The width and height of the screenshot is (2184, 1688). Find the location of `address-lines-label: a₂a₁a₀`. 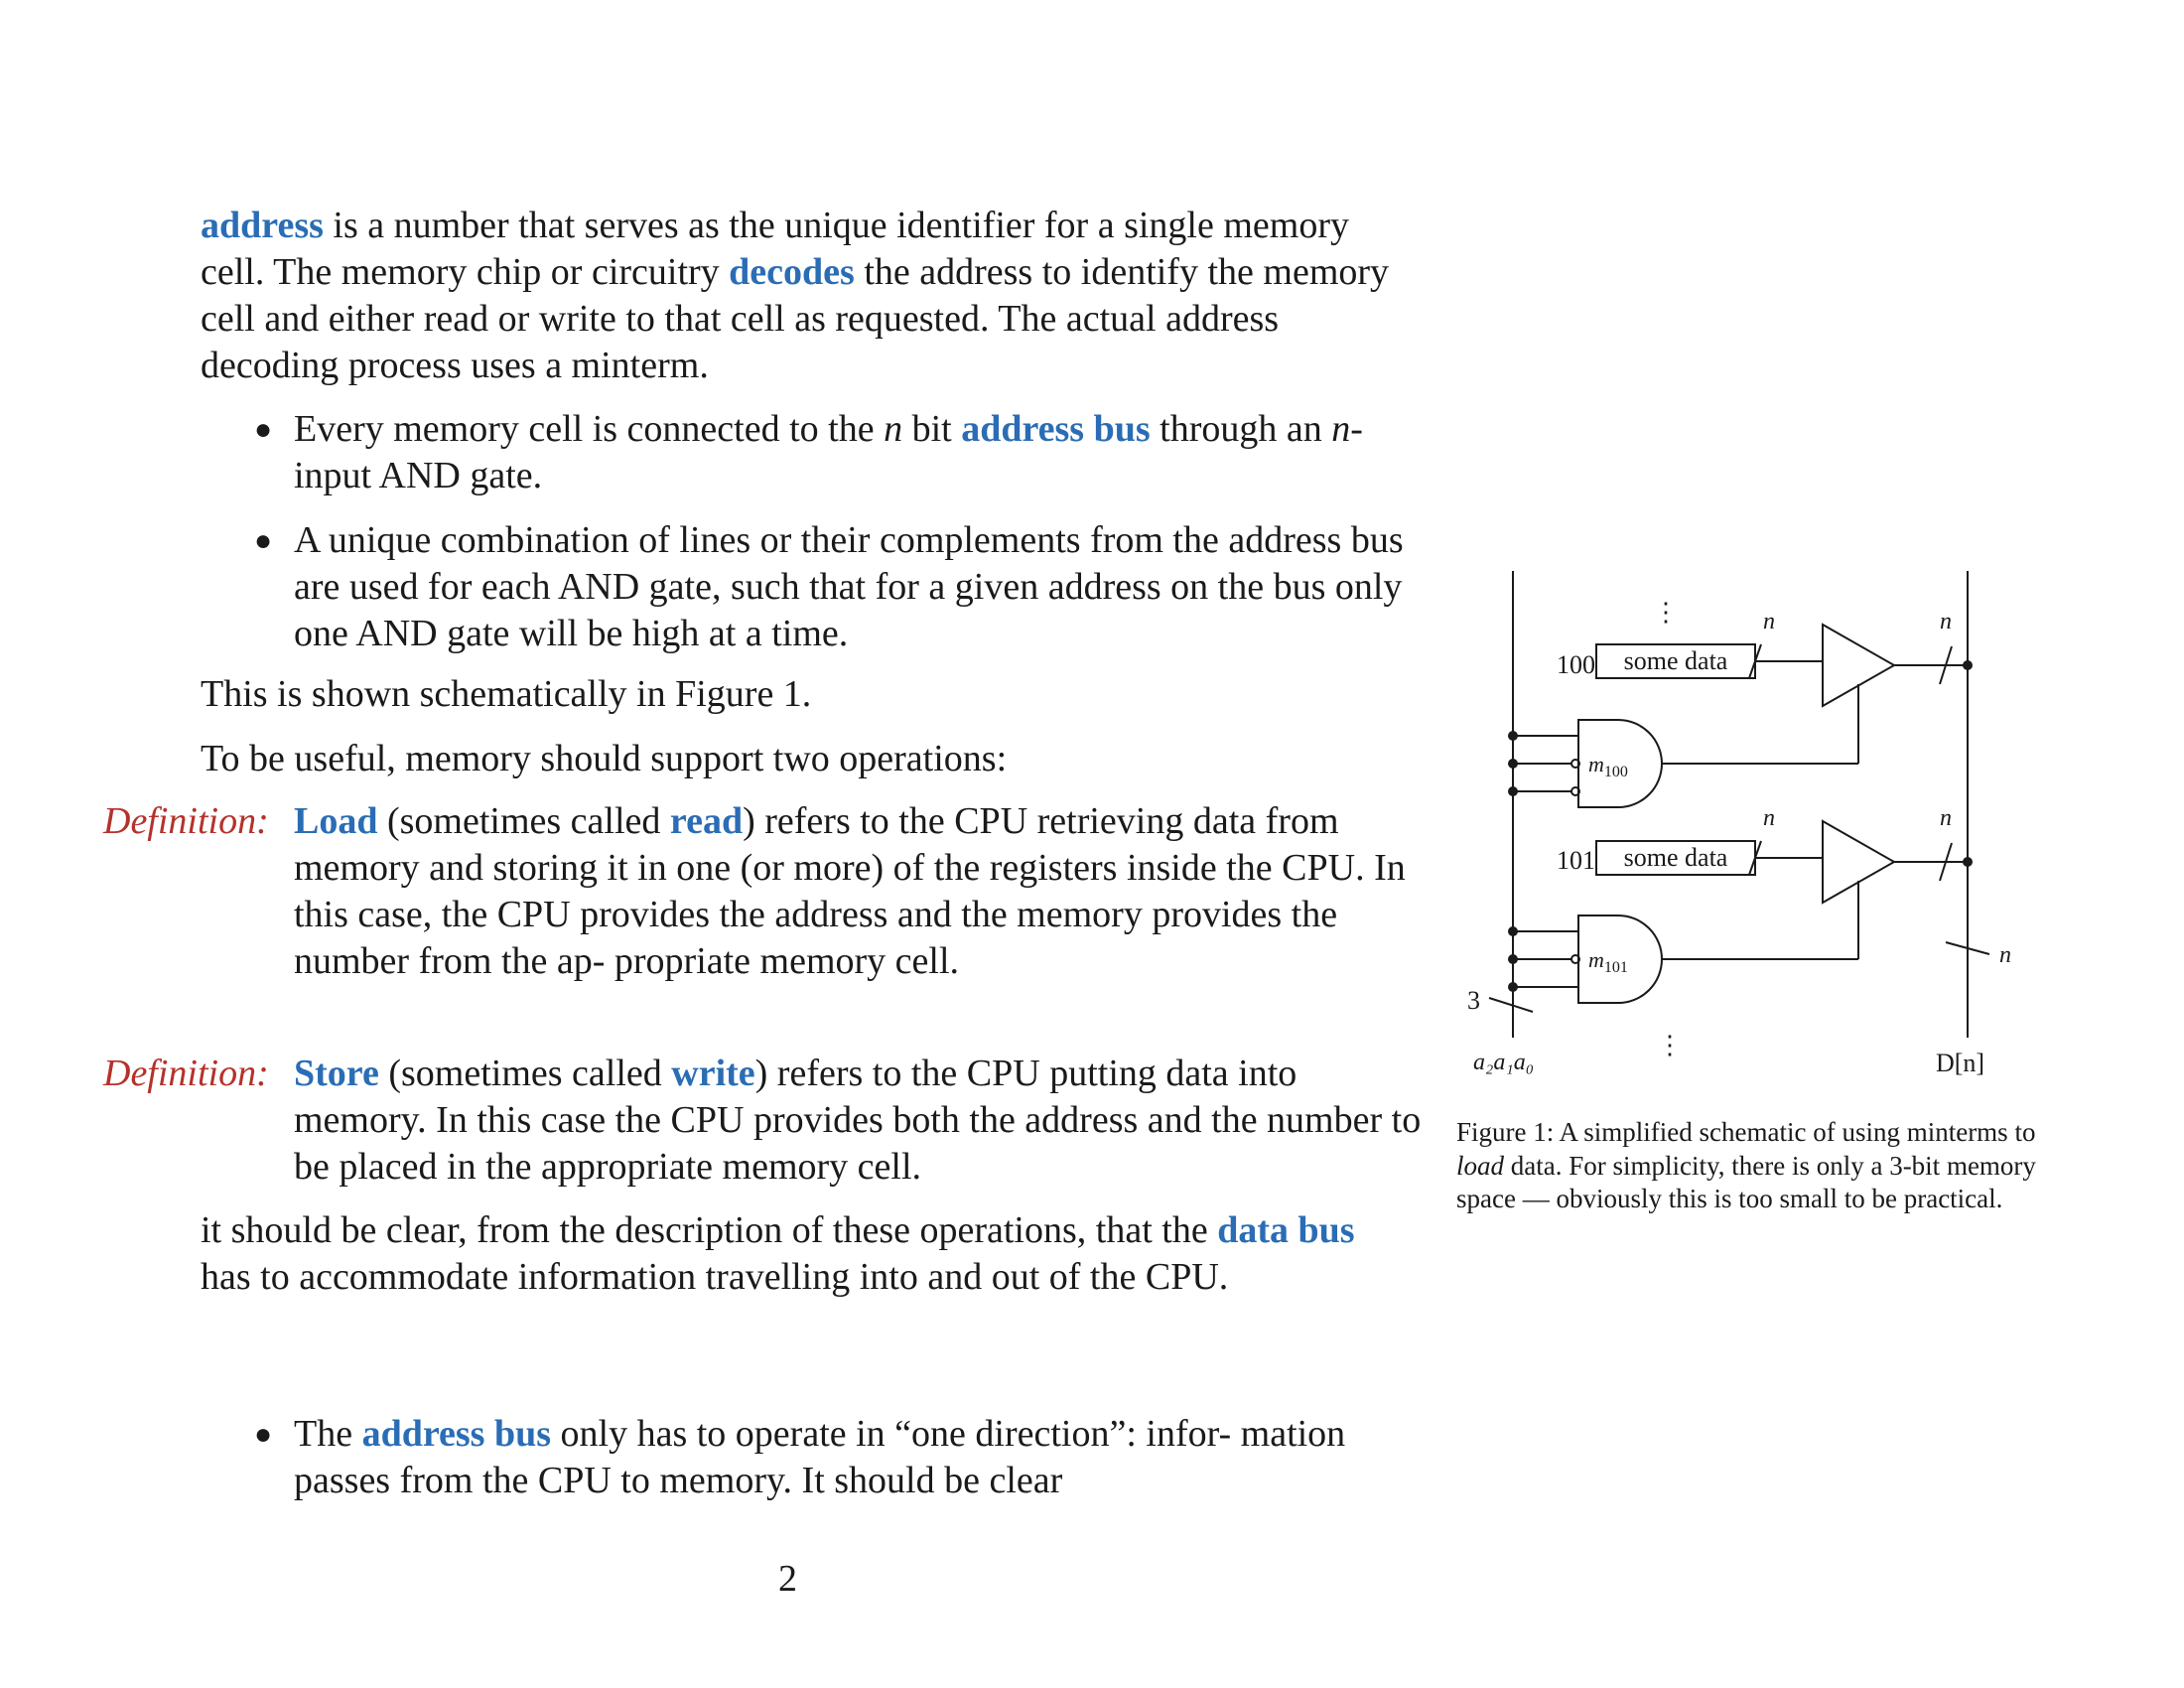

address-lines-label: a₂a₁a₀ is located at coordinates (1503, 1062).